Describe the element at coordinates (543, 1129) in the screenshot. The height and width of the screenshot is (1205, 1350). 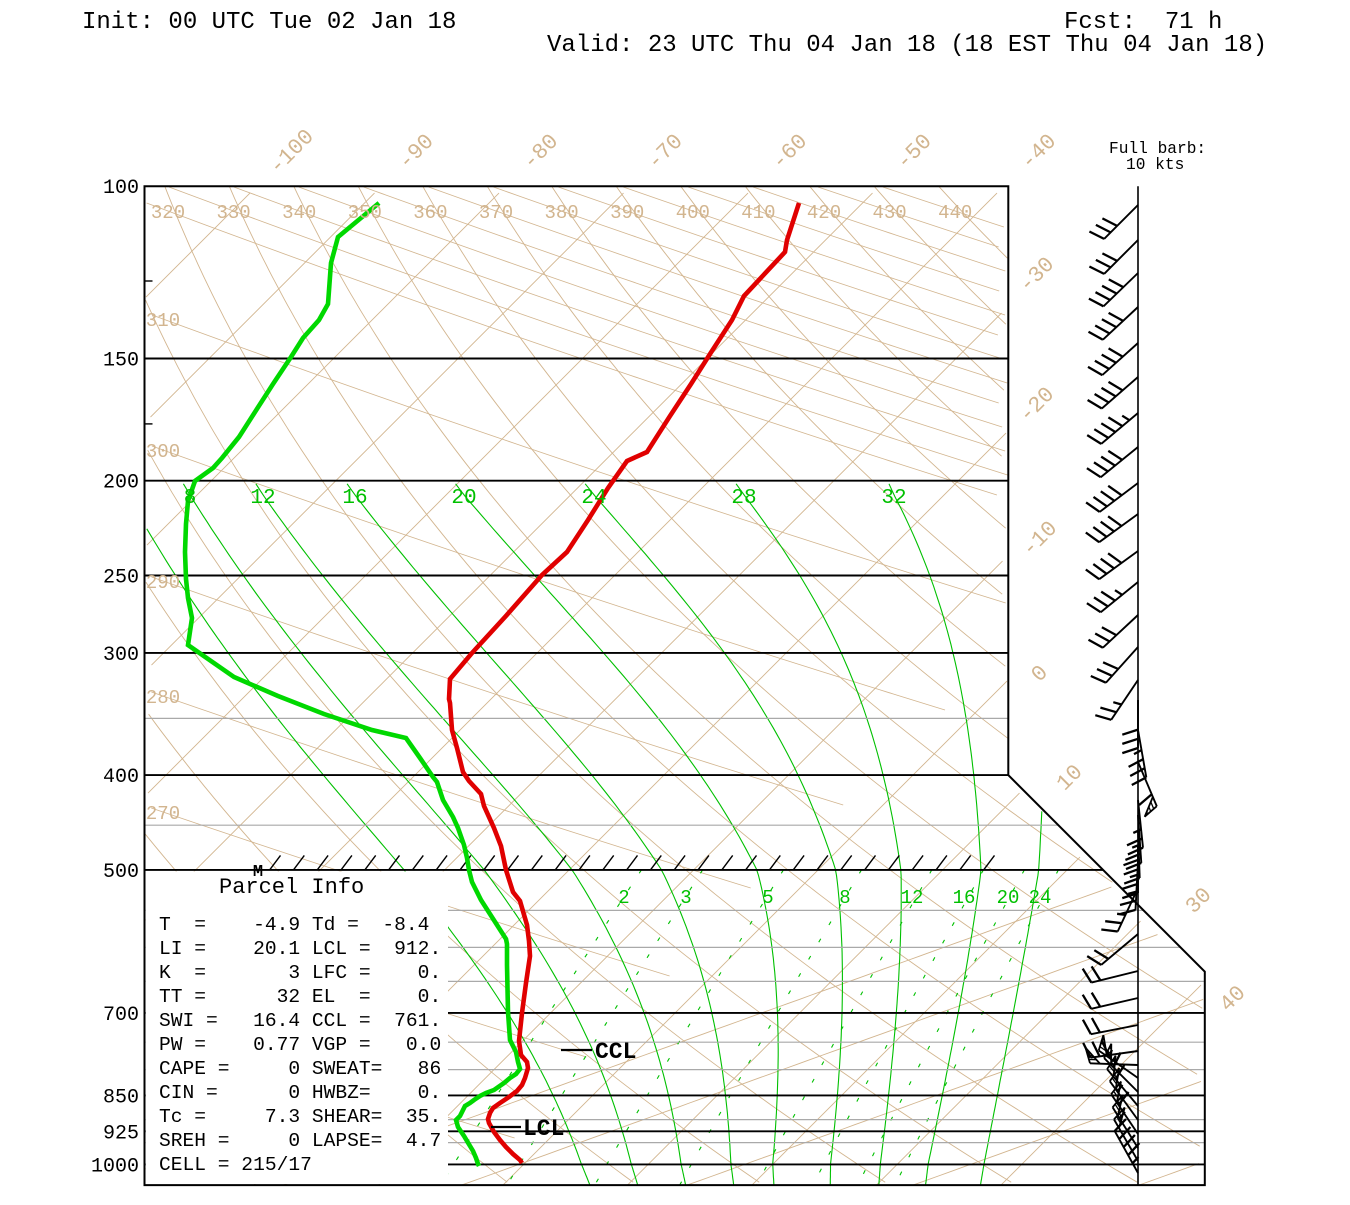
I see `svg-text: LCL` at that location.